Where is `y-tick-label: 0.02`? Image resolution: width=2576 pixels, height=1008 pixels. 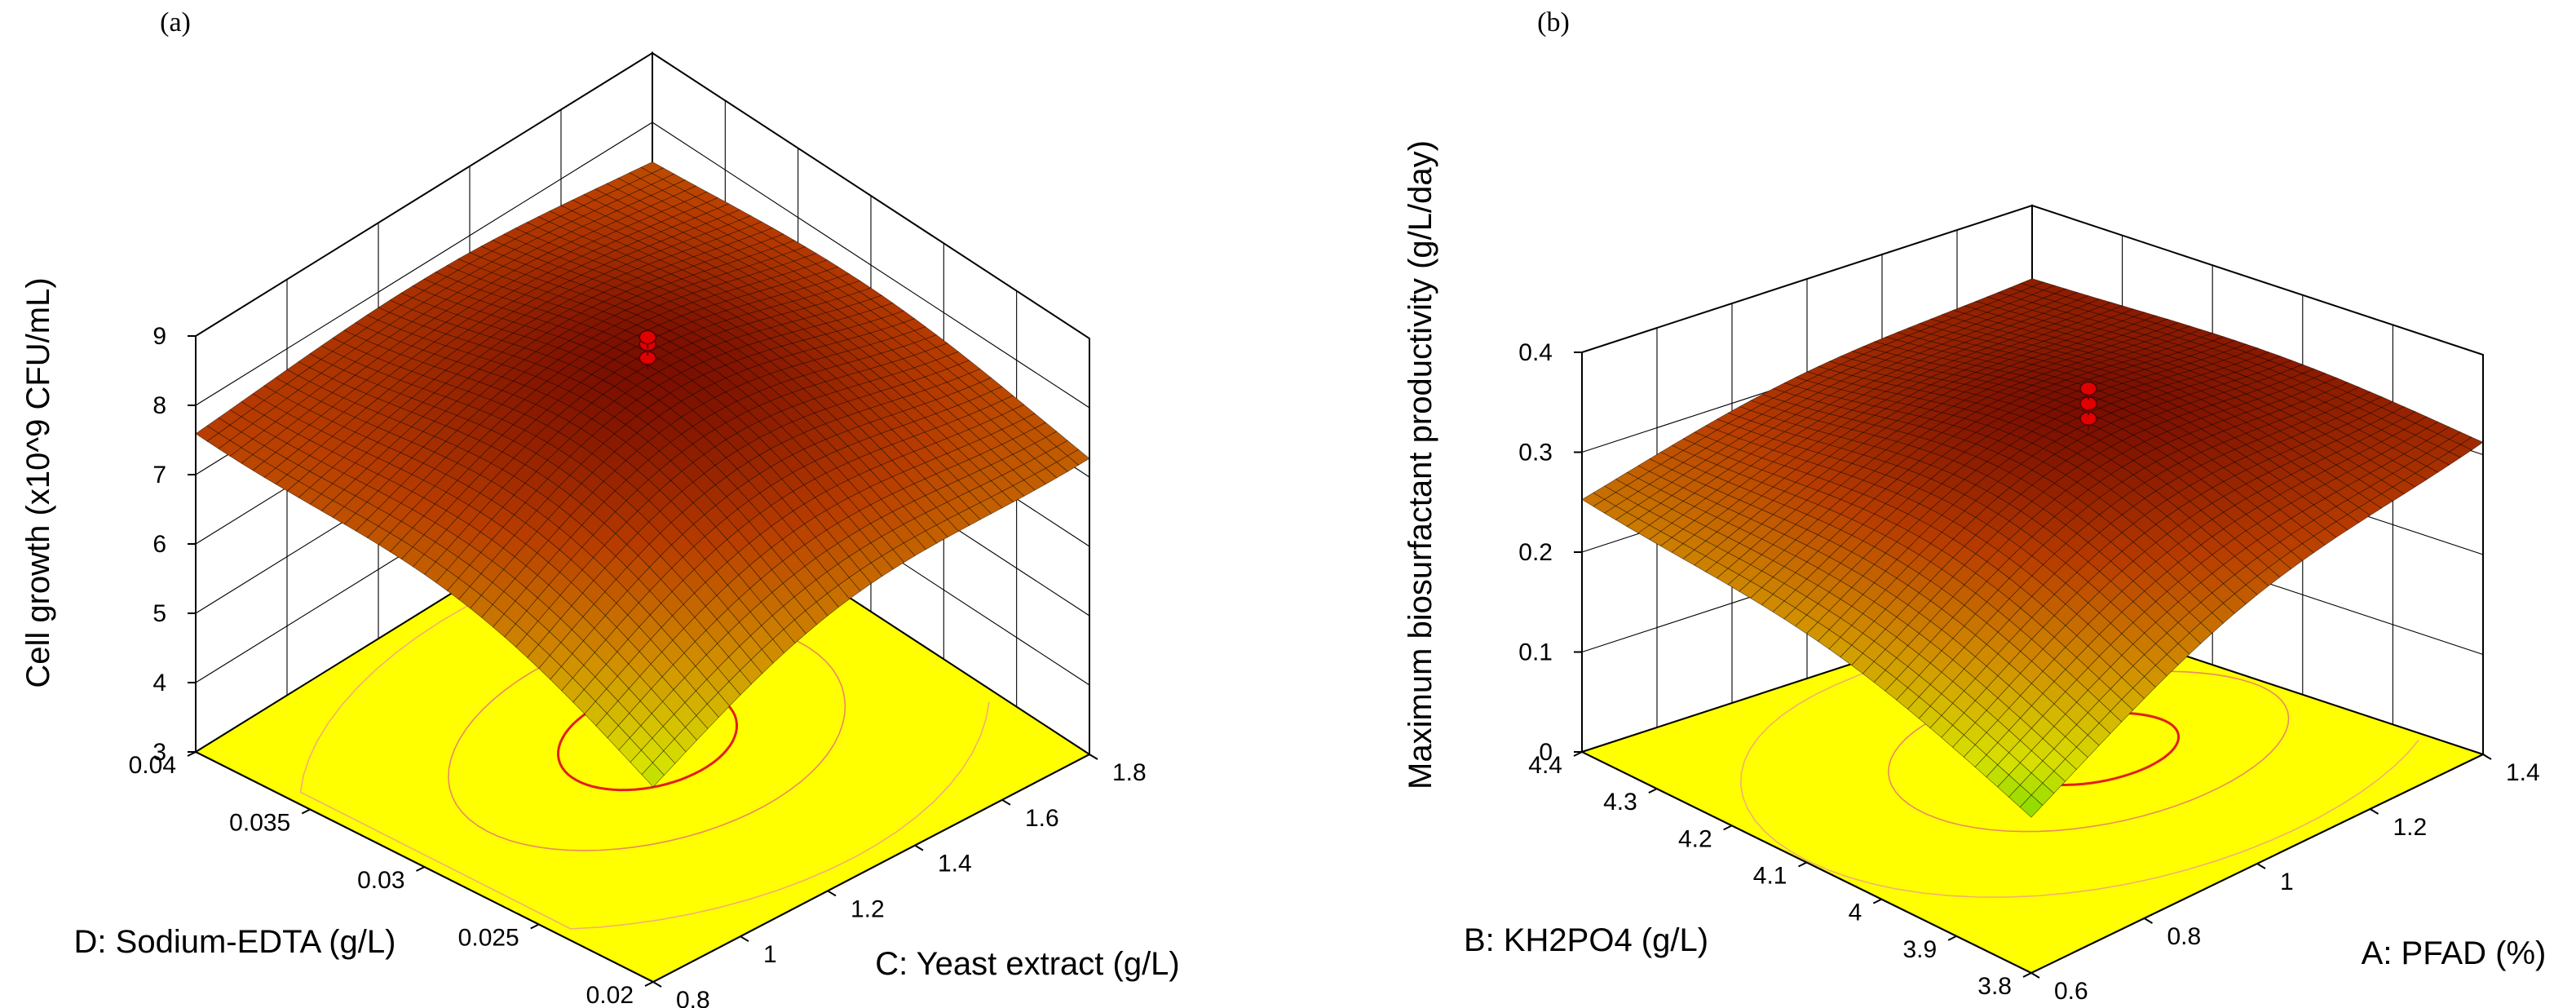 y-tick-label: 0.02 is located at coordinates (610, 995).